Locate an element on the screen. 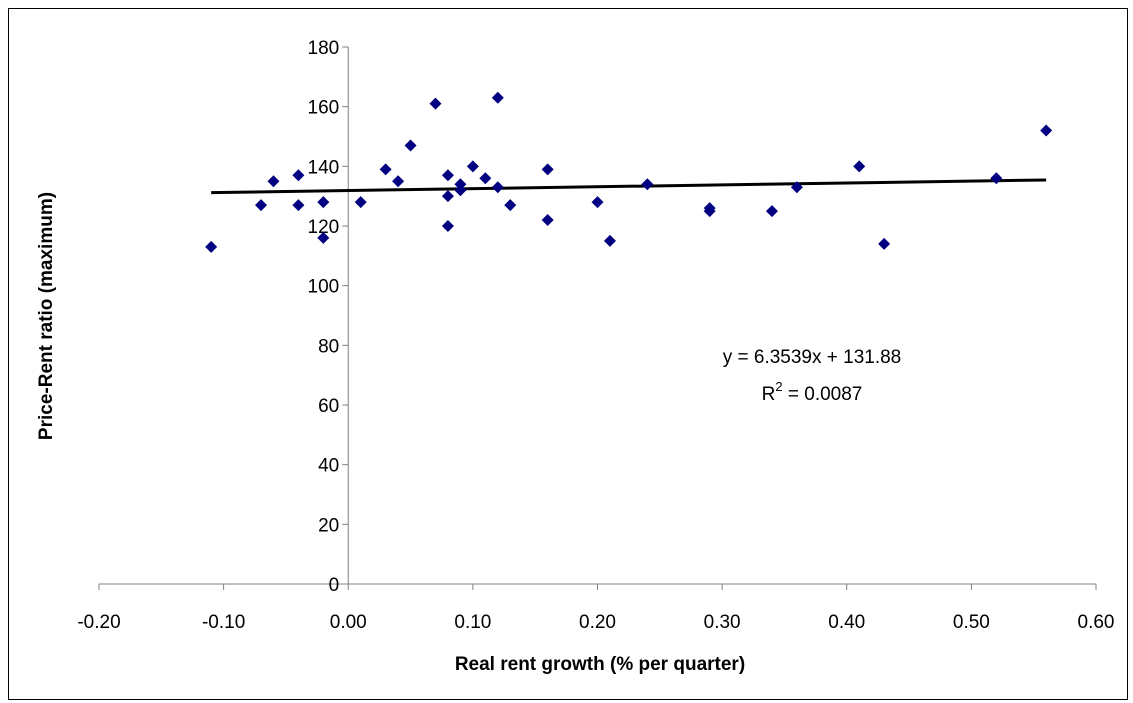 This screenshot has height=703, width=1133. y-tick-label: 80 is located at coordinates (328, 346).